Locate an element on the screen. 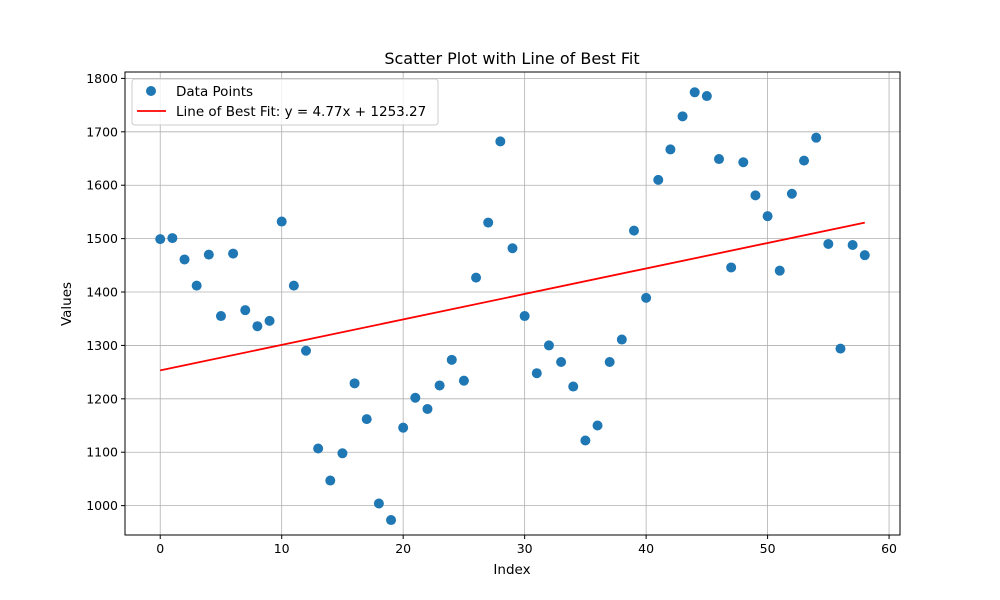  y-tick-label: 1400 is located at coordinates (102, 292).